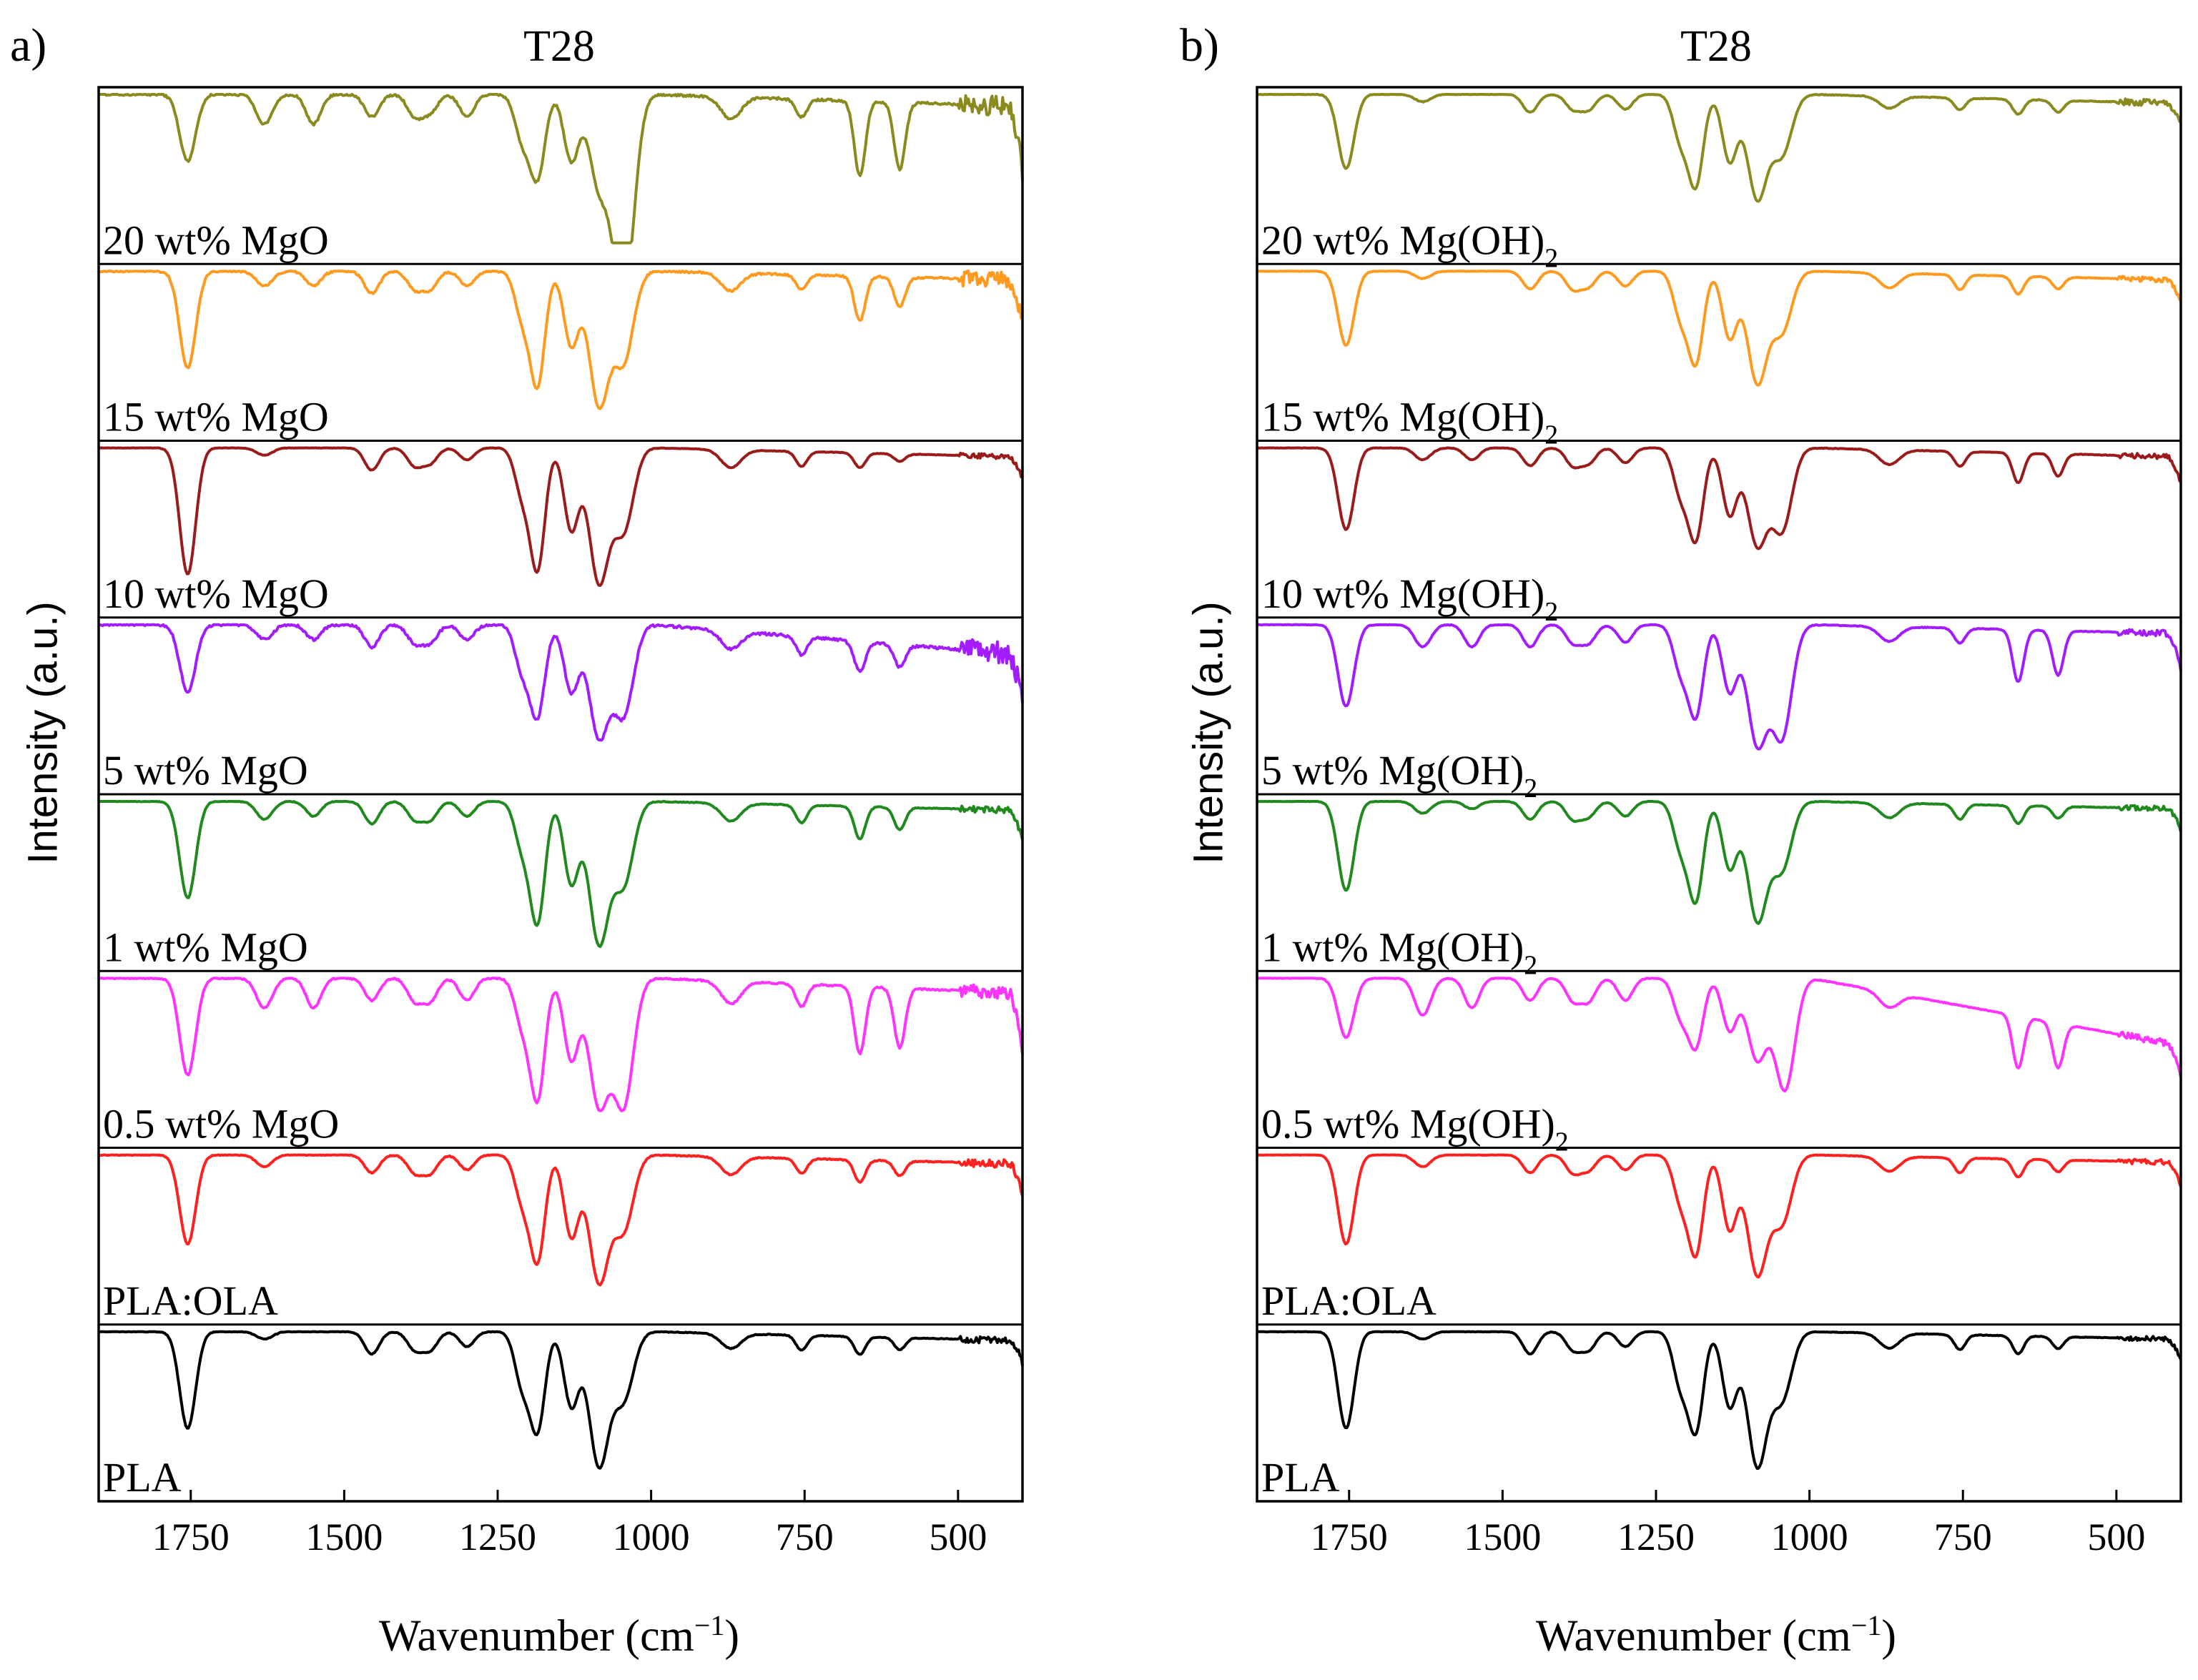 This screenshot has width=2198, height=1680. Describe the element at coordinates (1963, 1537) in the screenshot. I see `panel-b-xtick-label: 750` at that location.